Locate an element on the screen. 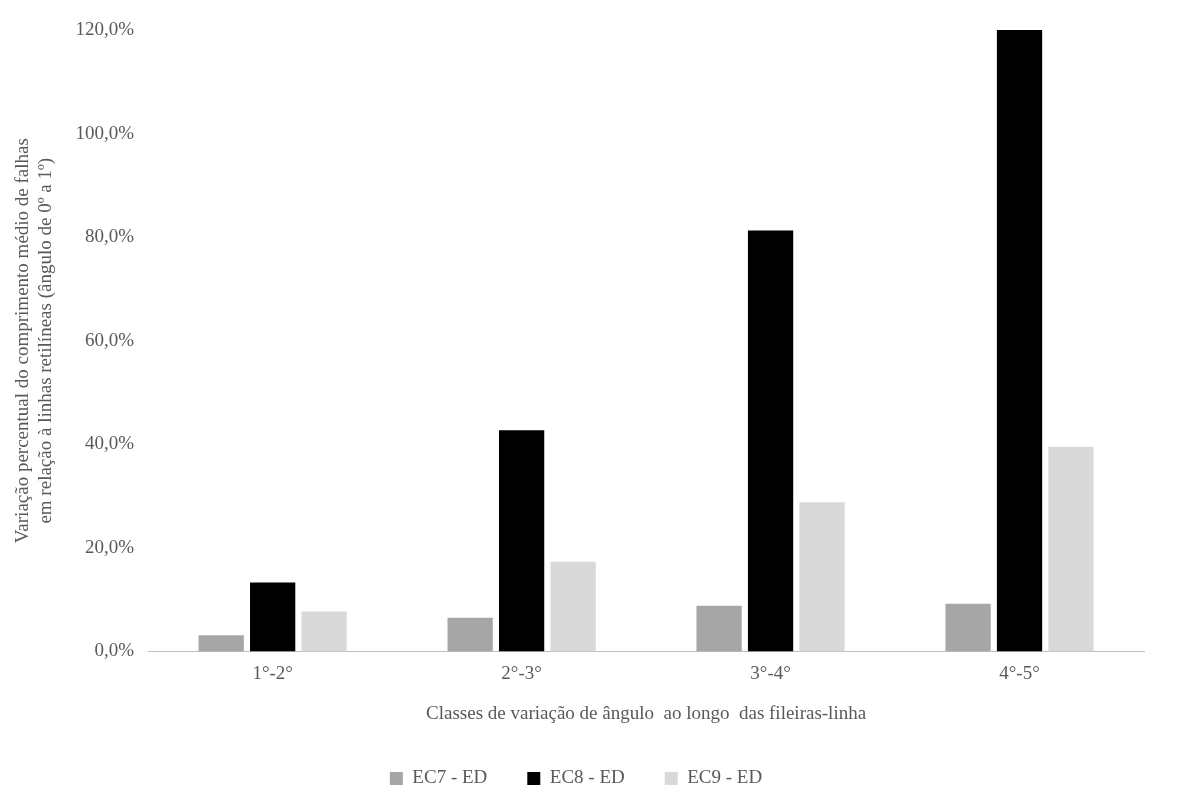  x-tick-label: 1°-2° is located at coordinates (272, 672).